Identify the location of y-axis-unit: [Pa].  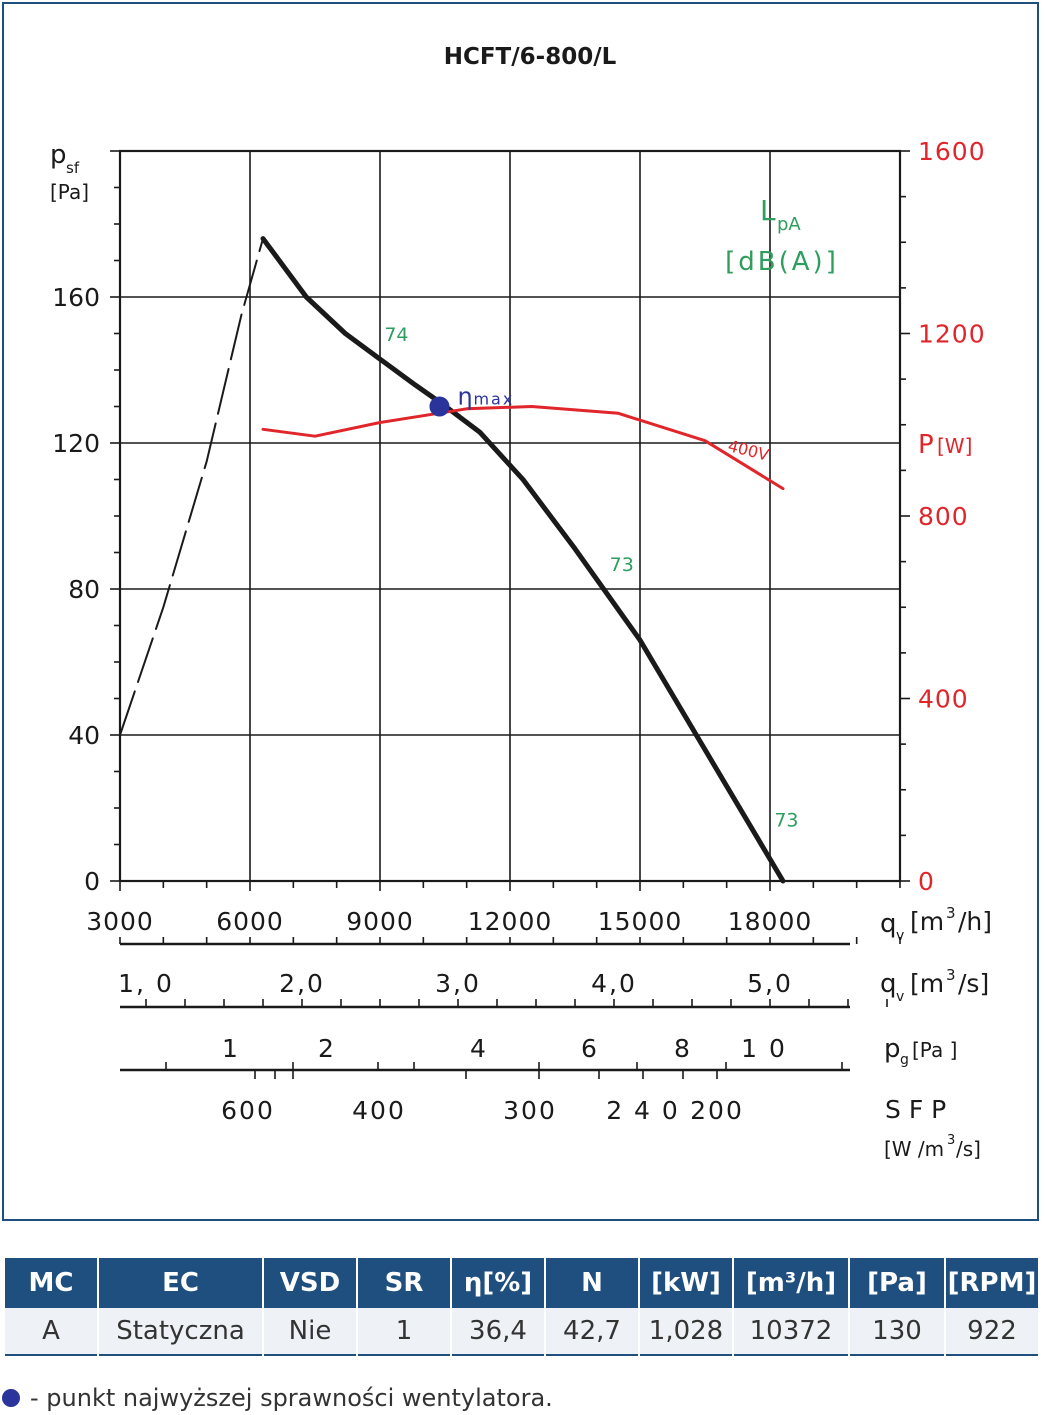
(69, 192).